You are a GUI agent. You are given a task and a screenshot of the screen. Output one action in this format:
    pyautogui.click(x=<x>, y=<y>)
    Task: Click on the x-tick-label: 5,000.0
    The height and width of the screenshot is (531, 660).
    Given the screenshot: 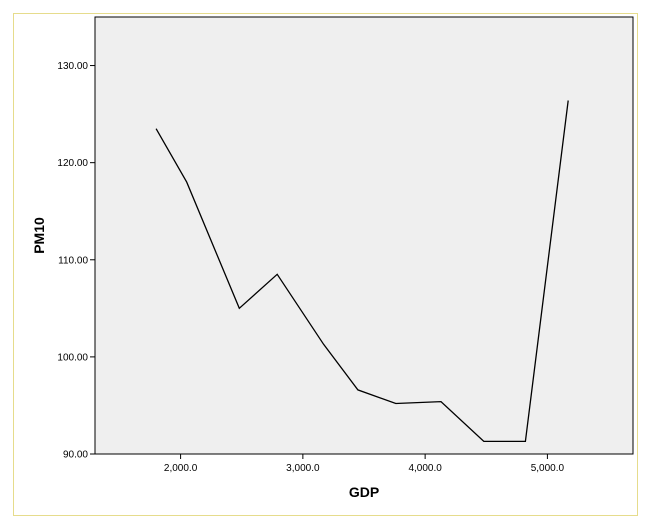 What is the action you would take?
    pyautogui.click(x=548, y=468)
    